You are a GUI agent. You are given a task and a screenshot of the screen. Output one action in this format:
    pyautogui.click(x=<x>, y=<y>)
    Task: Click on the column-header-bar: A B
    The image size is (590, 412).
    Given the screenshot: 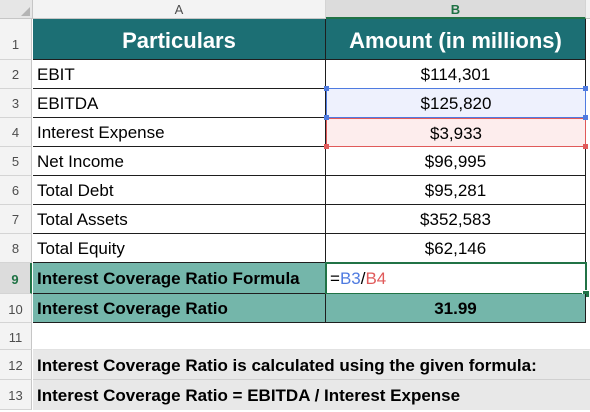 What is the action you would take?
    pyautogui.click(x=295, y=9)
    